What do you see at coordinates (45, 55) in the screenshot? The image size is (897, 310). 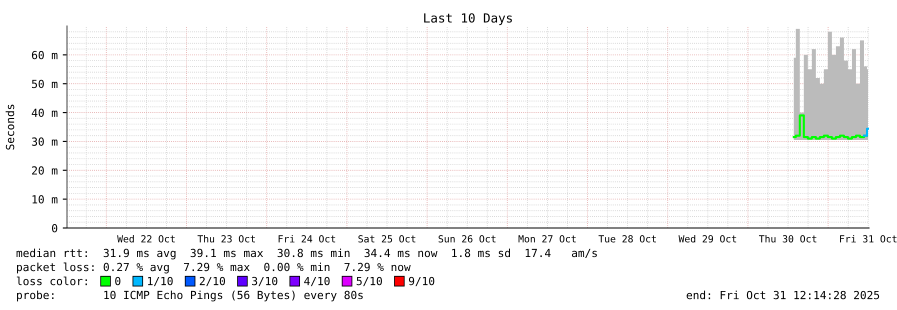 I see `y-tick-label: 60 m` at bounding box center [45, 55].